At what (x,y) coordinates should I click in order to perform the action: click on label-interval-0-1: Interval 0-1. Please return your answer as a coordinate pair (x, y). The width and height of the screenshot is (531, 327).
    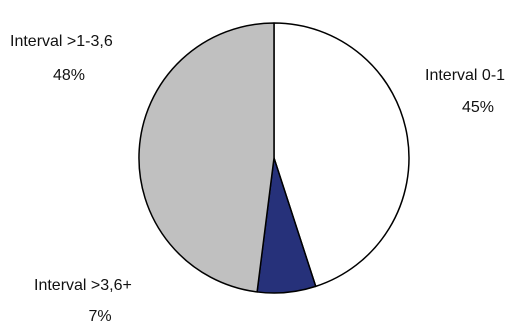
    Looking at the image, I should click on (465, 75).